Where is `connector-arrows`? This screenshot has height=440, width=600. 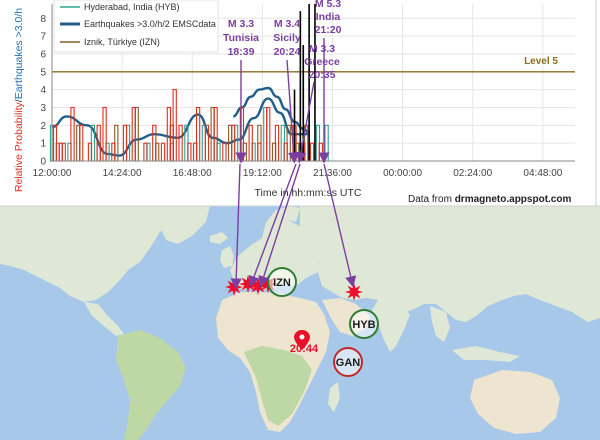
connector-arrows is located at coordinates (293, 164).